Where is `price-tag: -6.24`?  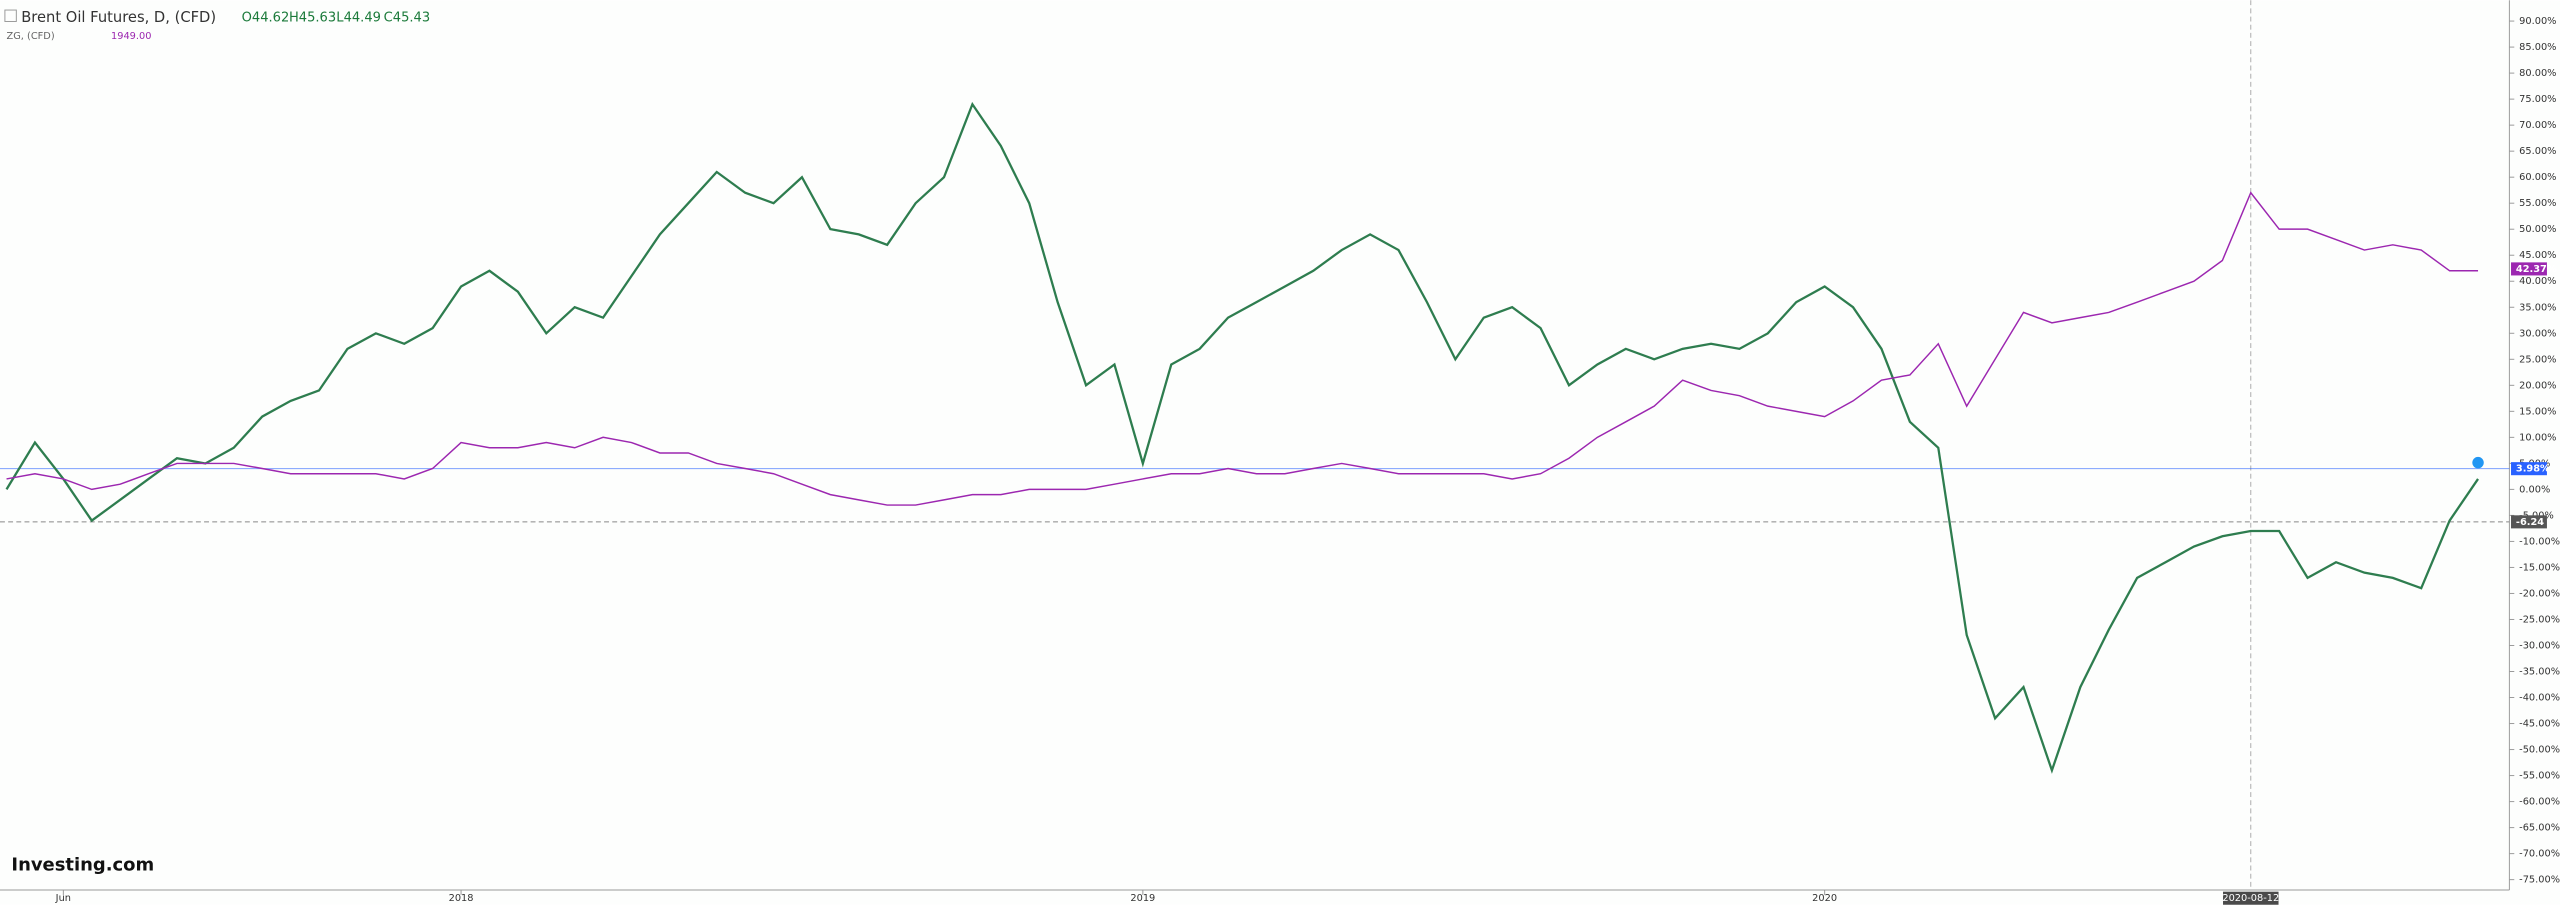
price-tag: -6.24 is located at coordinates (2530, 522).